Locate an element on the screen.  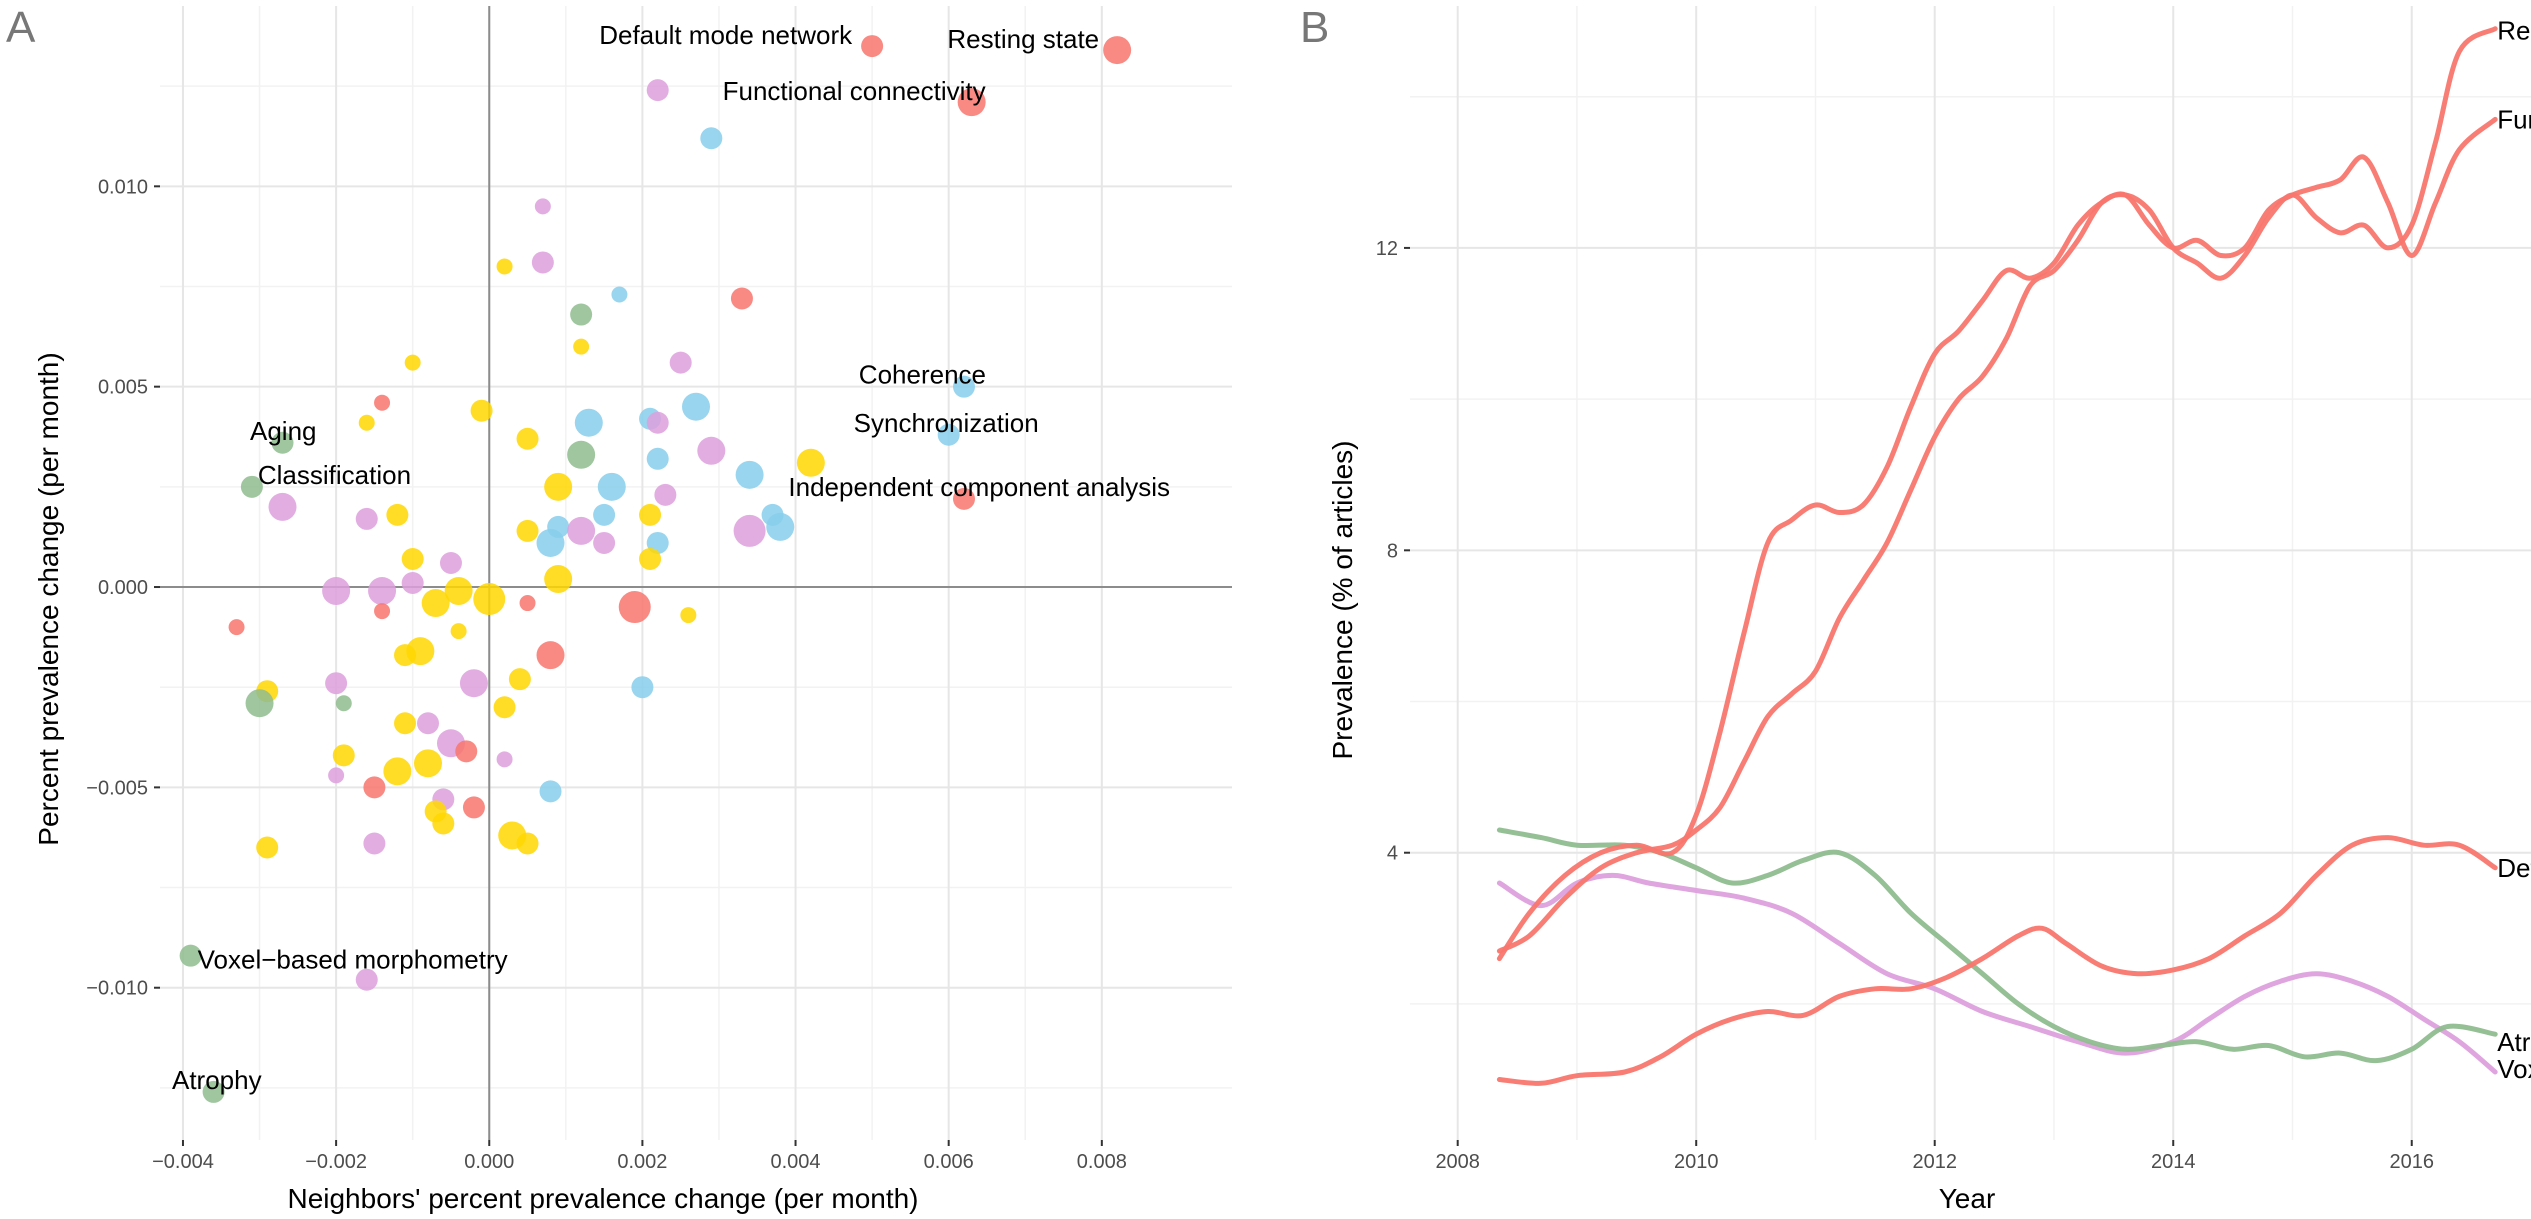
point-label-classification: Classification is located at coordinates (334, 475).